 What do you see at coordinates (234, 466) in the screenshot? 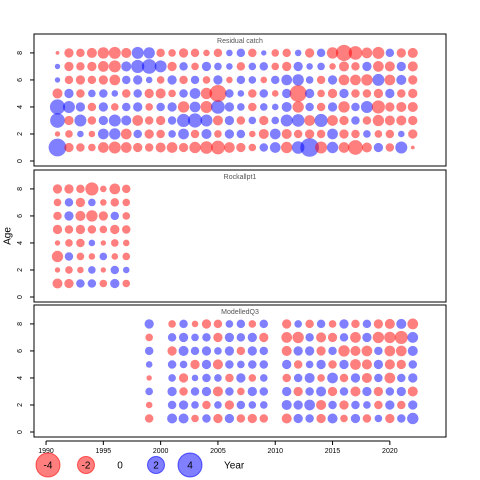
I see `x-axis-label: Year` at bounding box center [234, 466].